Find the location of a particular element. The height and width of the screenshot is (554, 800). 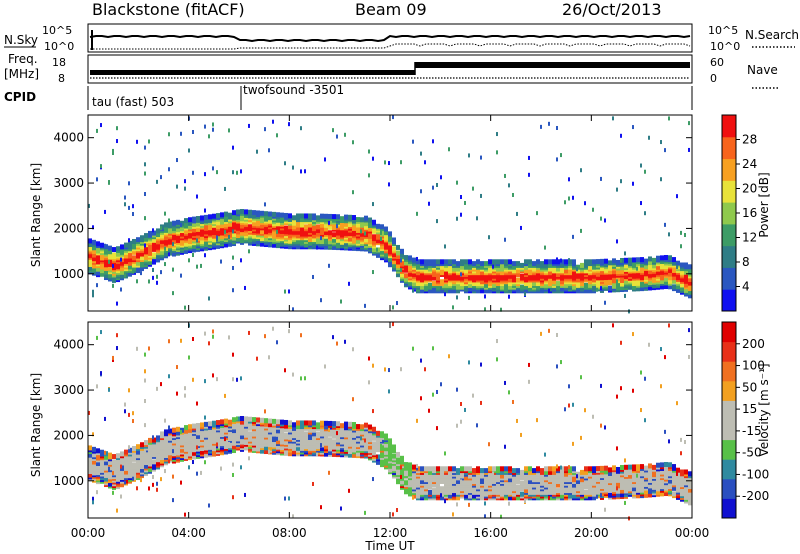

power-y-tick-label: 4000 is located at coordinates (68, 138).